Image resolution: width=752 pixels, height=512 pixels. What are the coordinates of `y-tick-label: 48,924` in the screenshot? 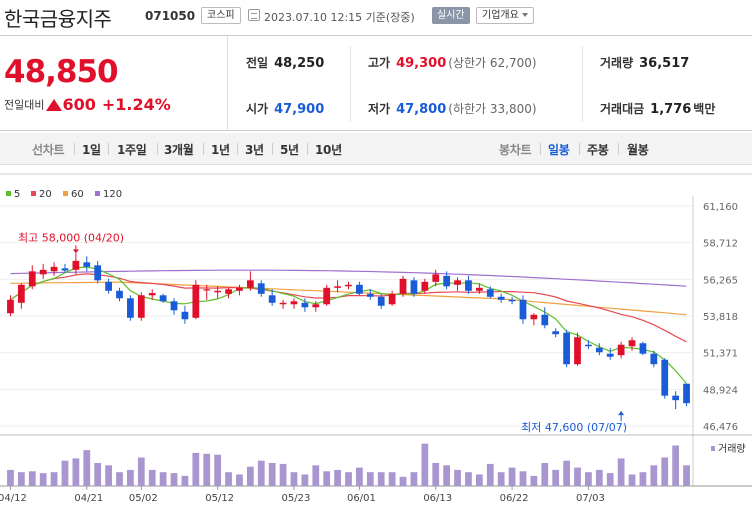 It's located at (720, 390).